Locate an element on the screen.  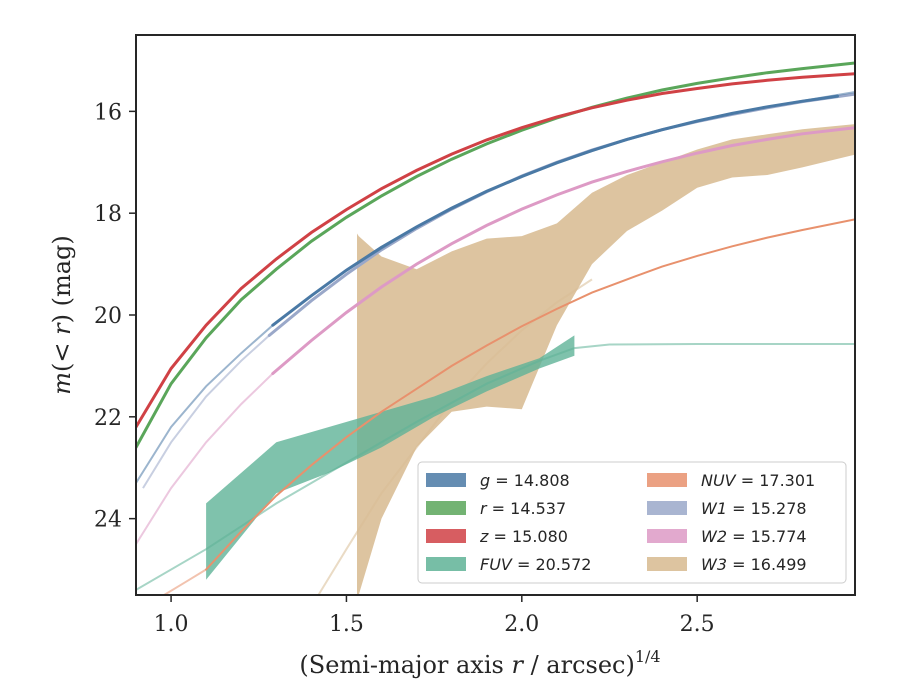
x-axis-title-r: r is located at coordinates (517, 665).